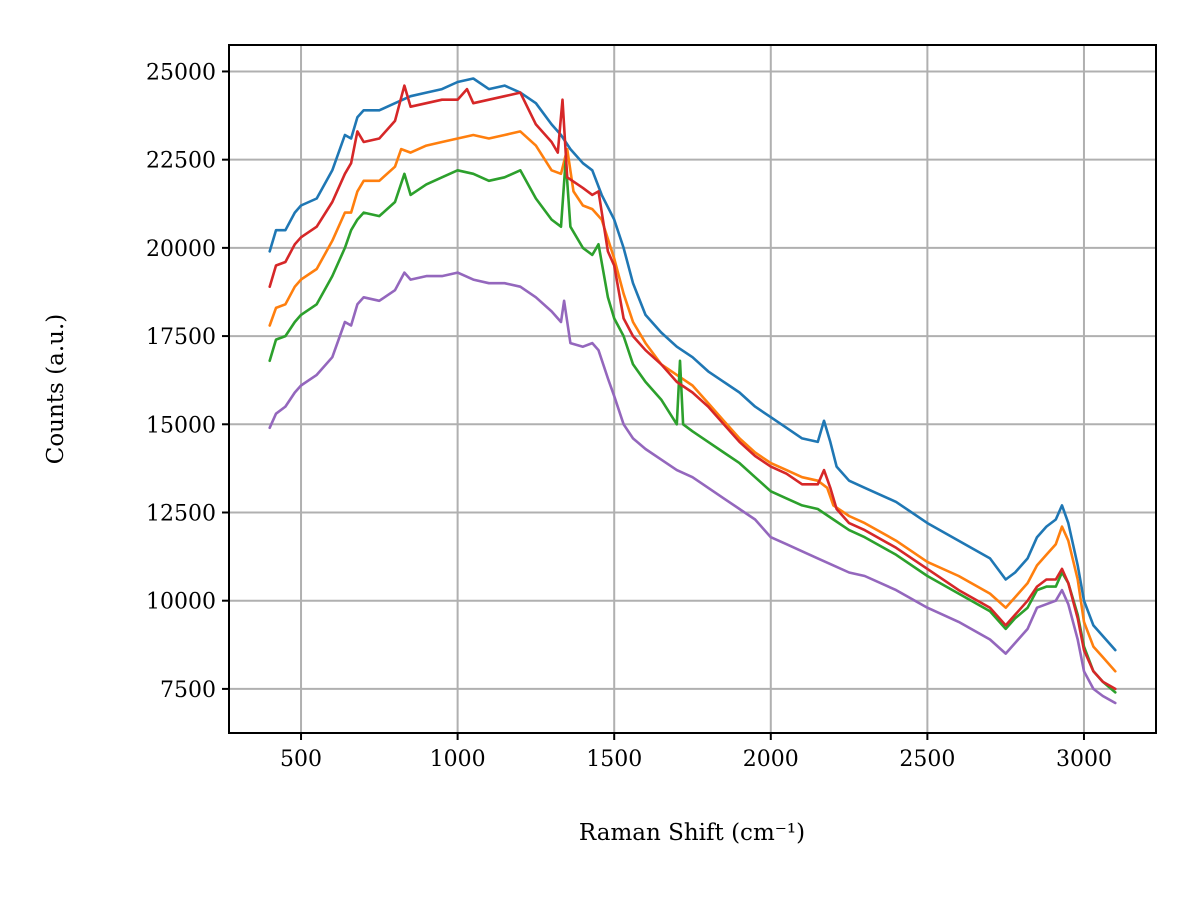 This screenshot has width=1200, height=900. Describe the element at coordinates (188, 690) in the screenshot. I see `y-tick-label: 7500` at that location.